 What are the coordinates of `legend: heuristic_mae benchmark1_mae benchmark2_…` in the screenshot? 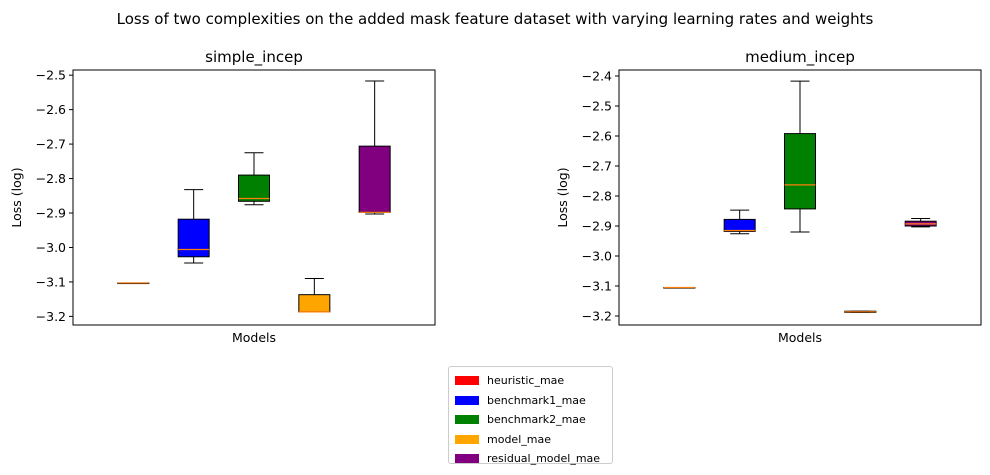 It's located at (530, 415).